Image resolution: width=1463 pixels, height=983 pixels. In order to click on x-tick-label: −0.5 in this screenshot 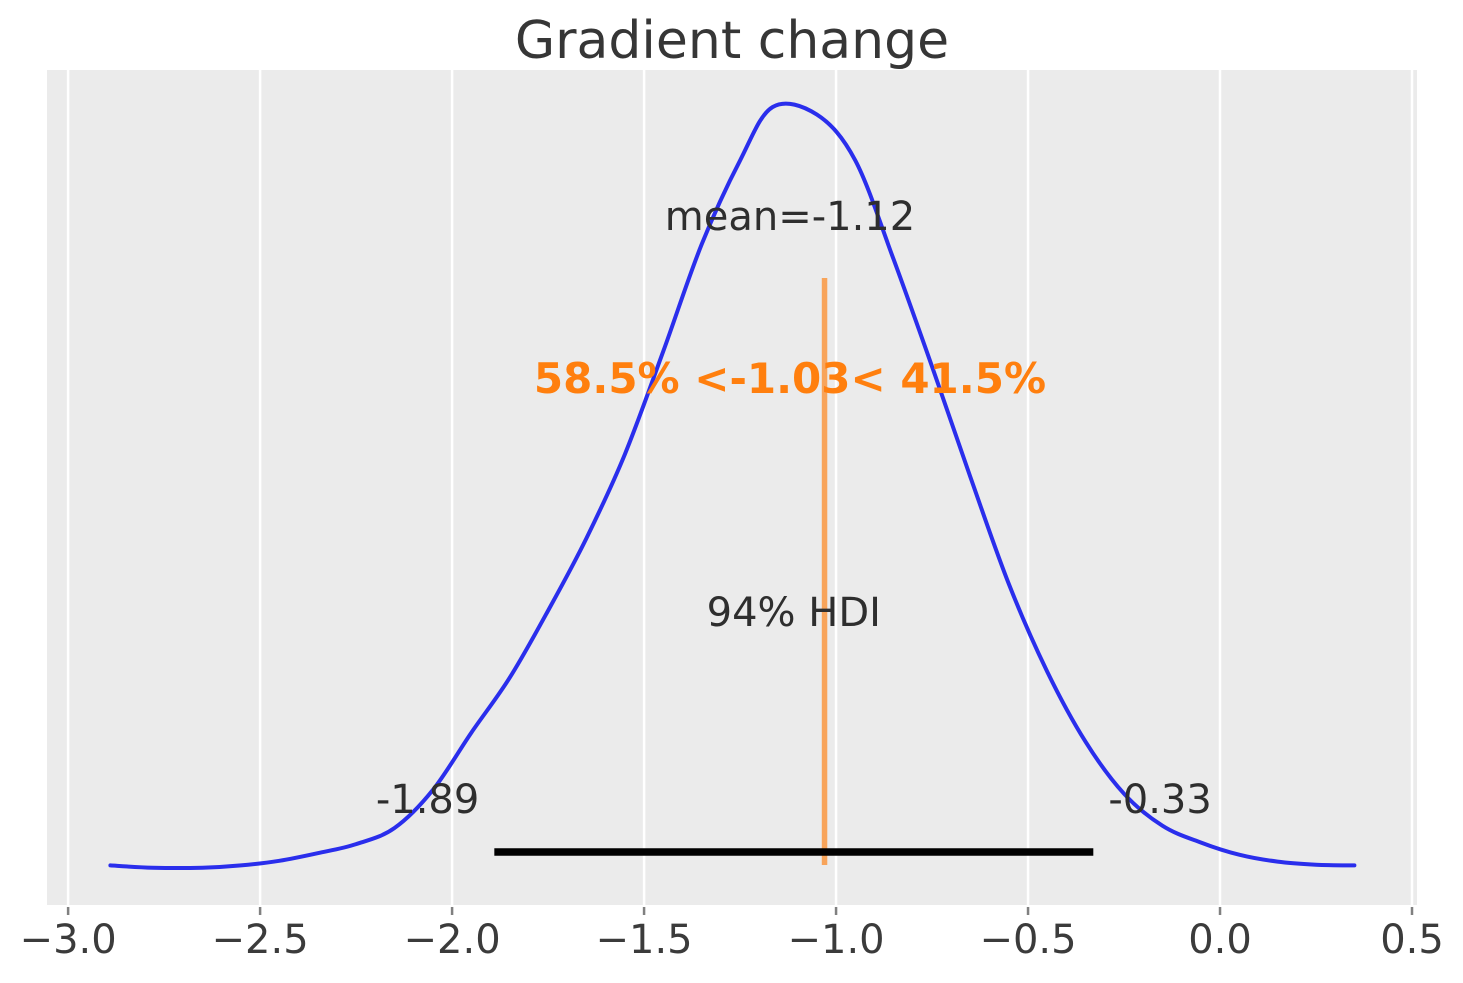, I will do `click(1027, 940)`.